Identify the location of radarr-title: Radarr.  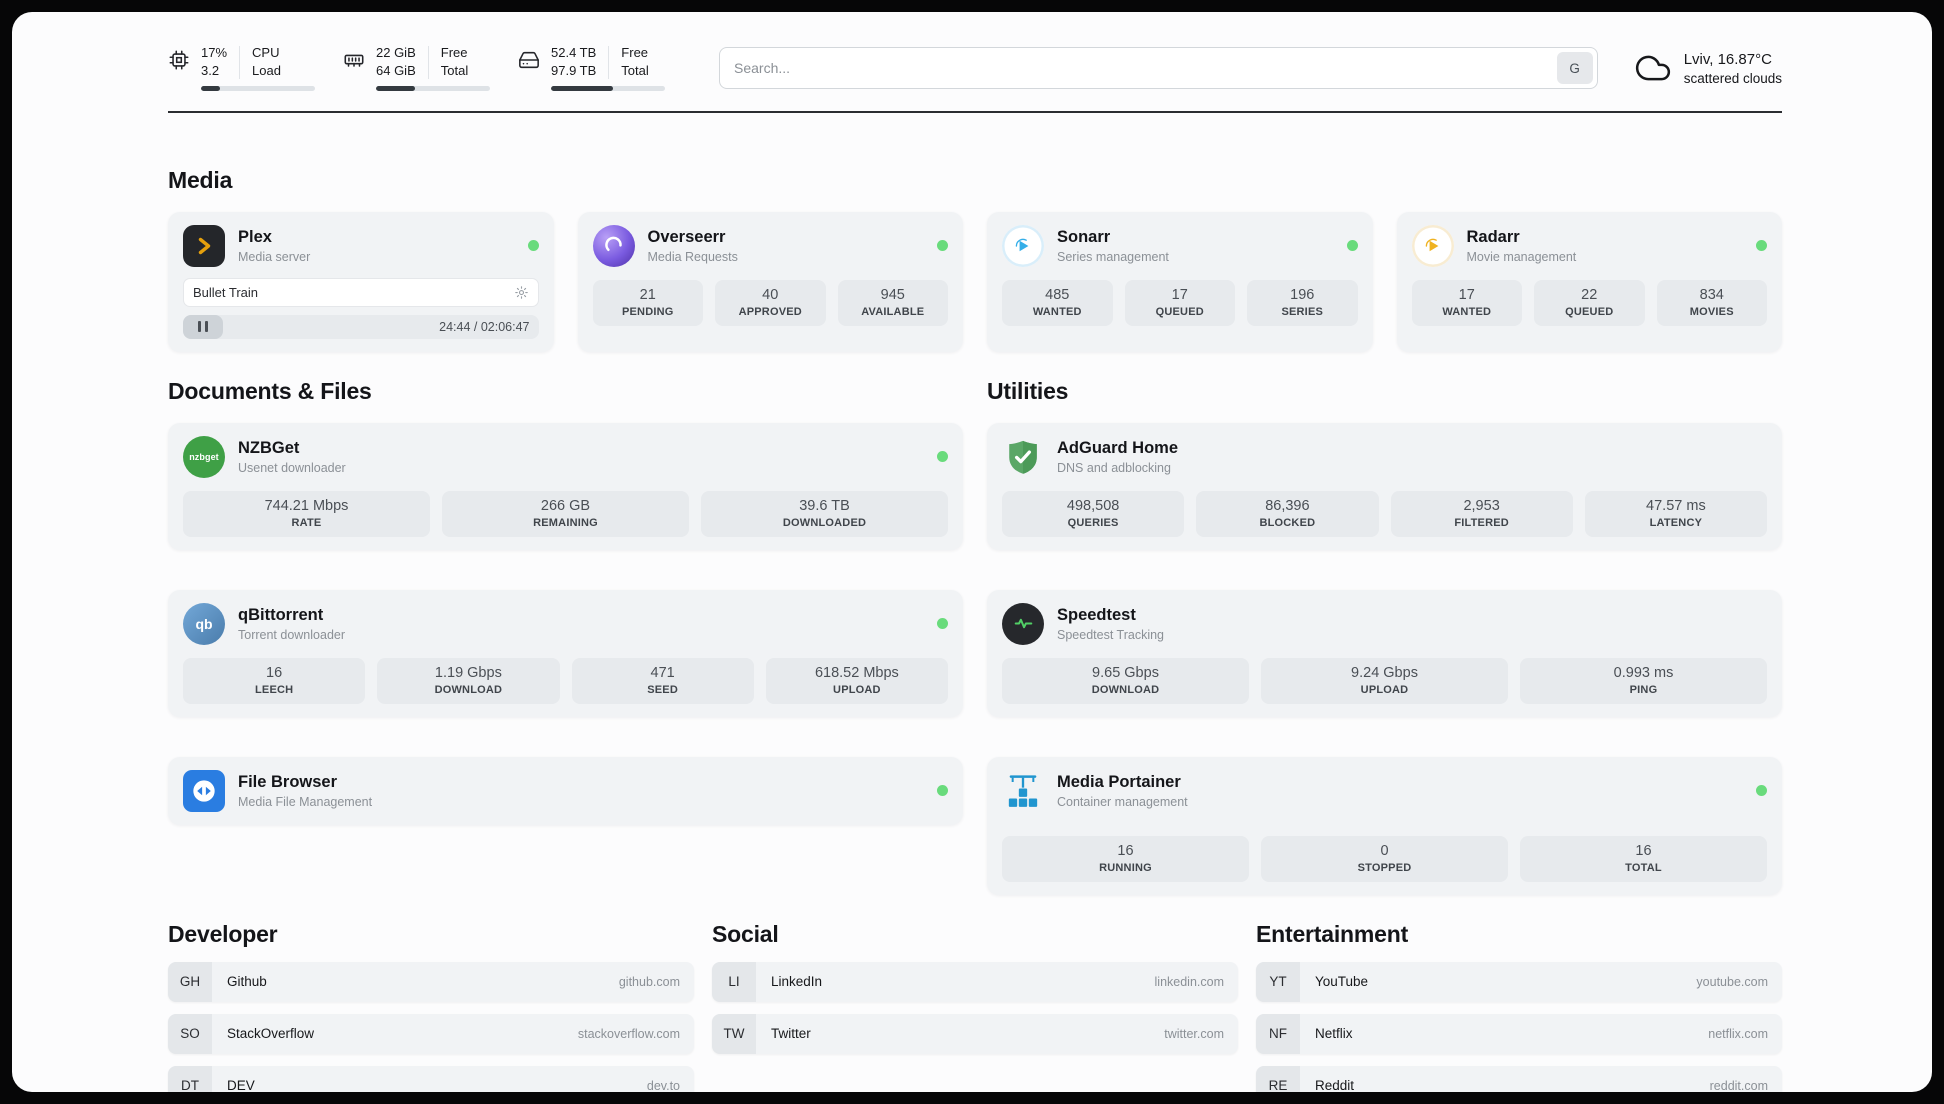
(1493, 236).